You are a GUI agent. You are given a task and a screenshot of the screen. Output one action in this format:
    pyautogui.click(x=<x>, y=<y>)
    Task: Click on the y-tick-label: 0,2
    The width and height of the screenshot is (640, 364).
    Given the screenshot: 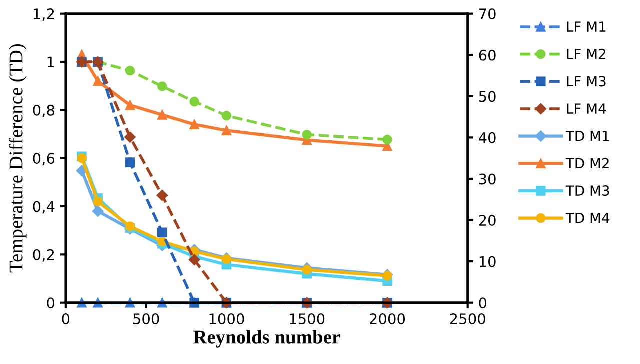 What is the action you would take?
    pyautogui.click(x=43, y=255)
    